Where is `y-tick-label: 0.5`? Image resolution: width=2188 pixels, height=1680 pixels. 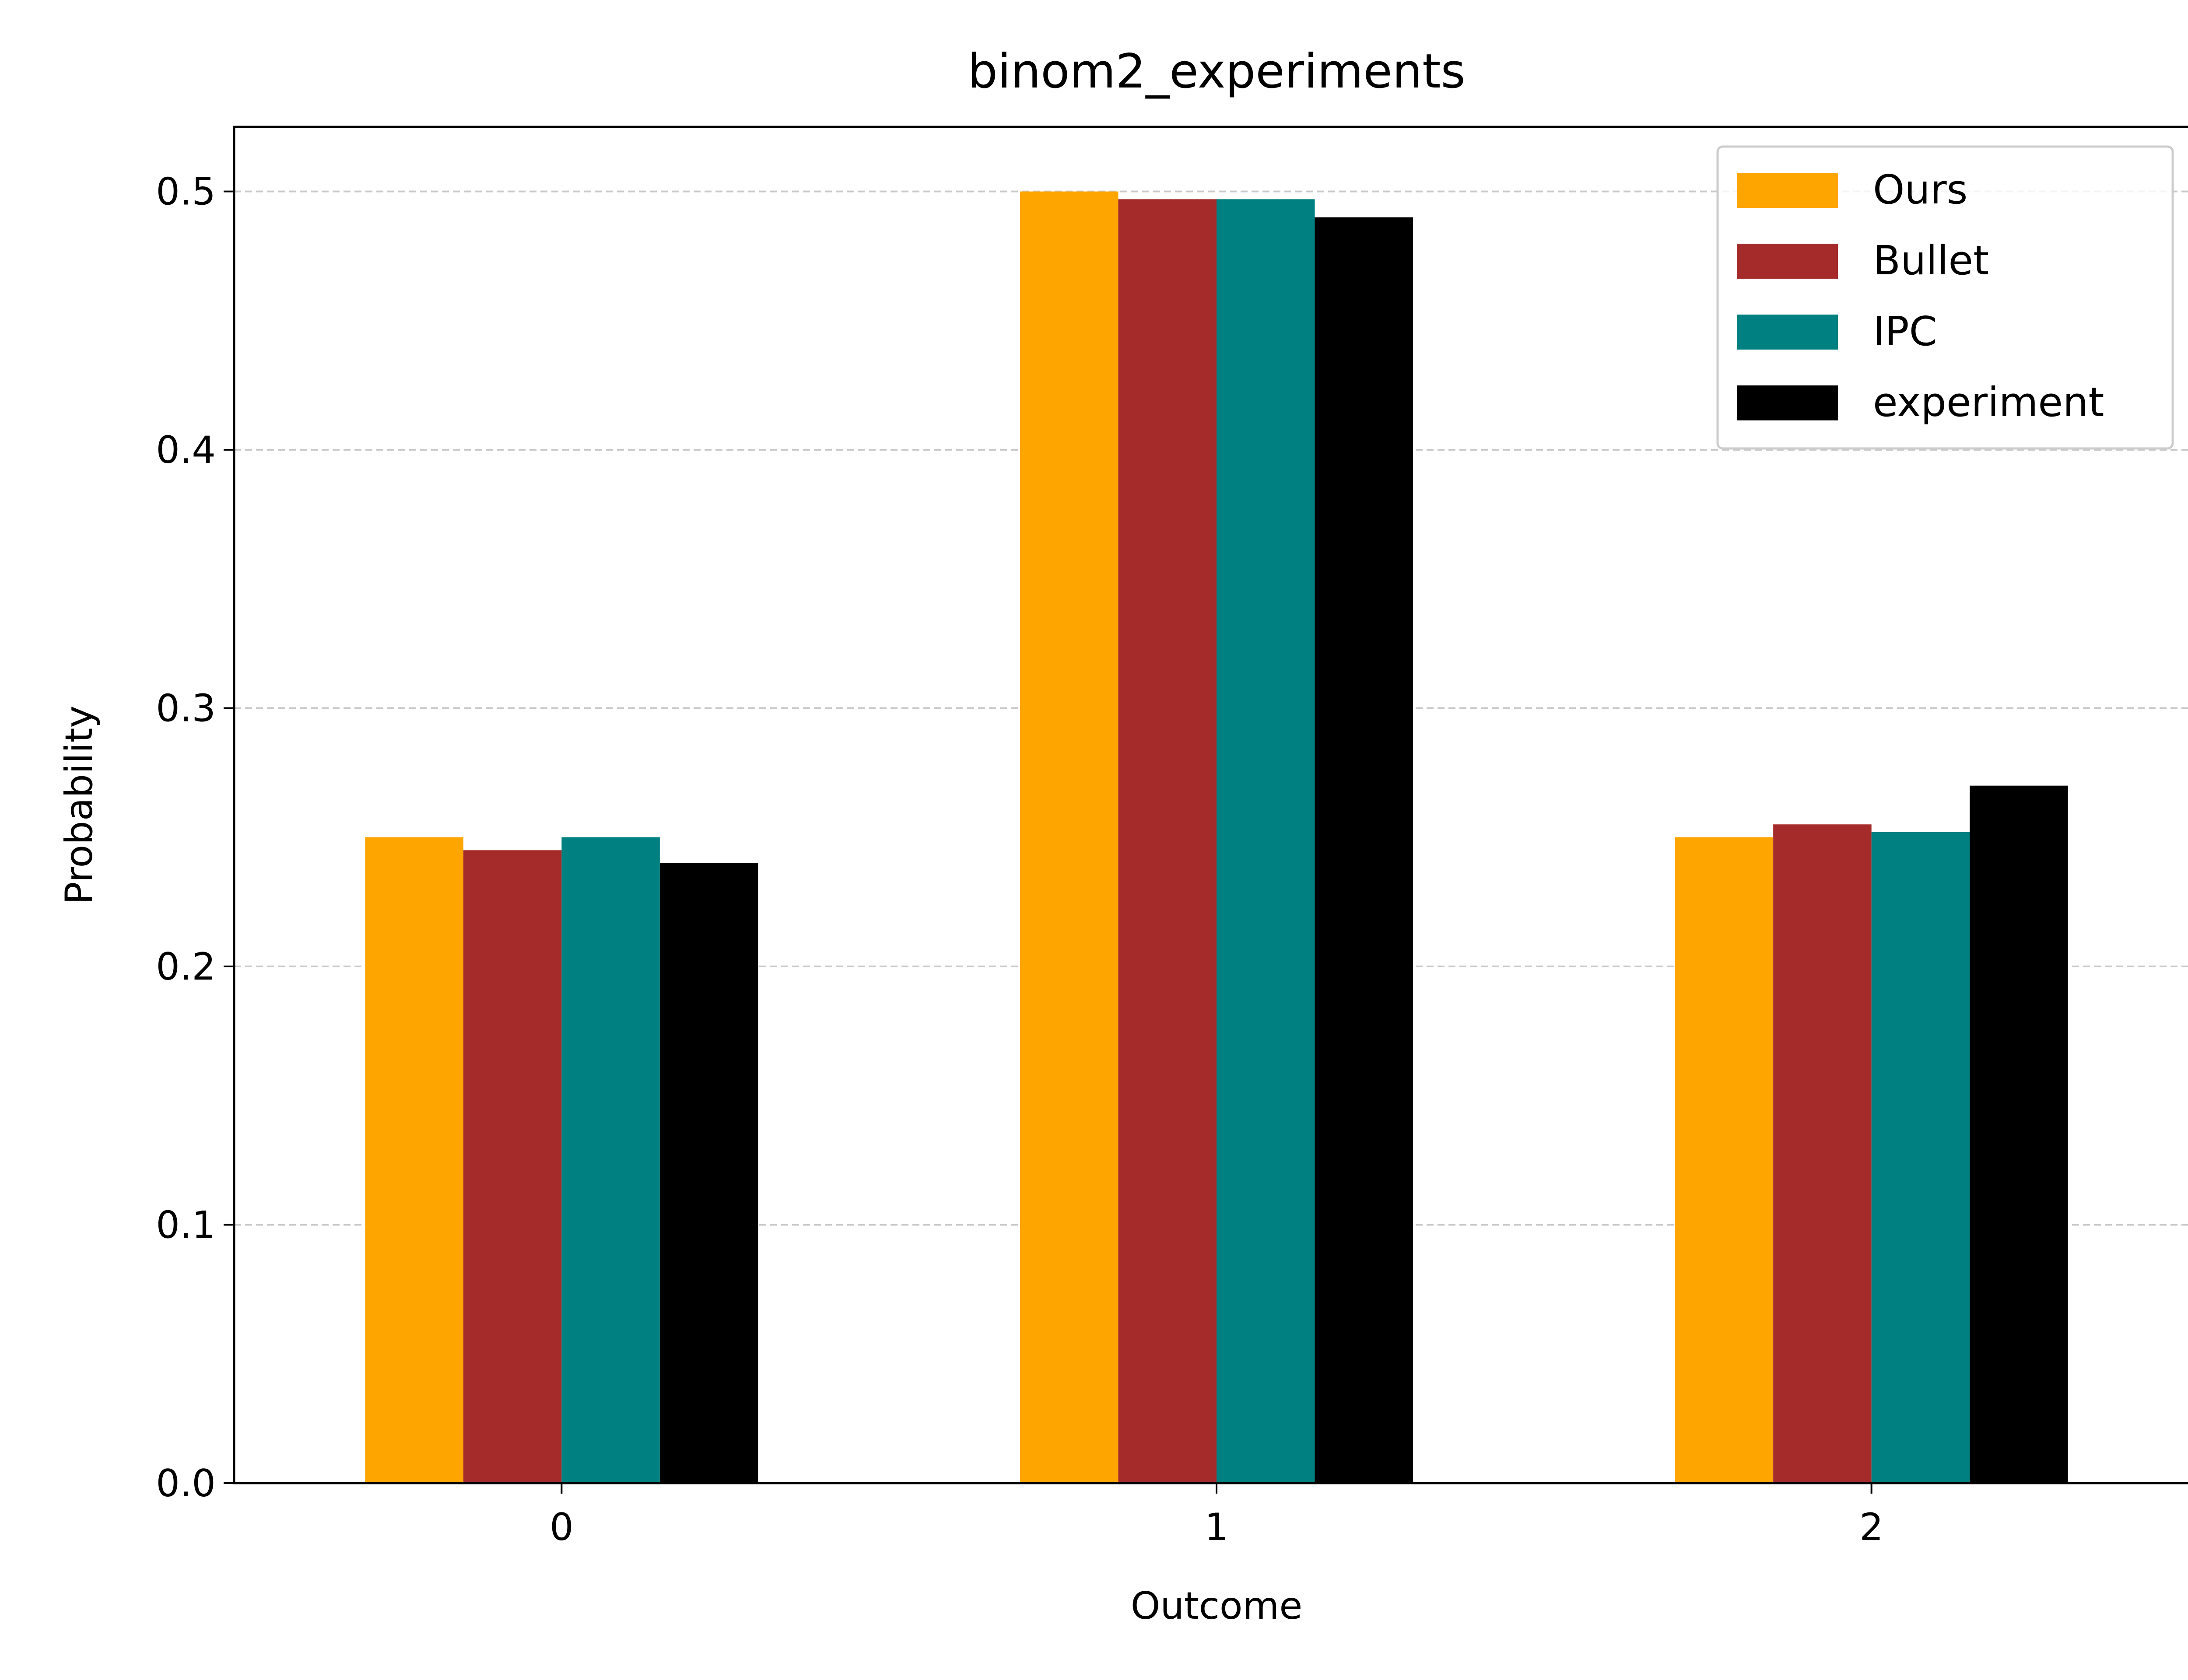
y-tick-label: 0.5 is located at coordinates (186, 192).